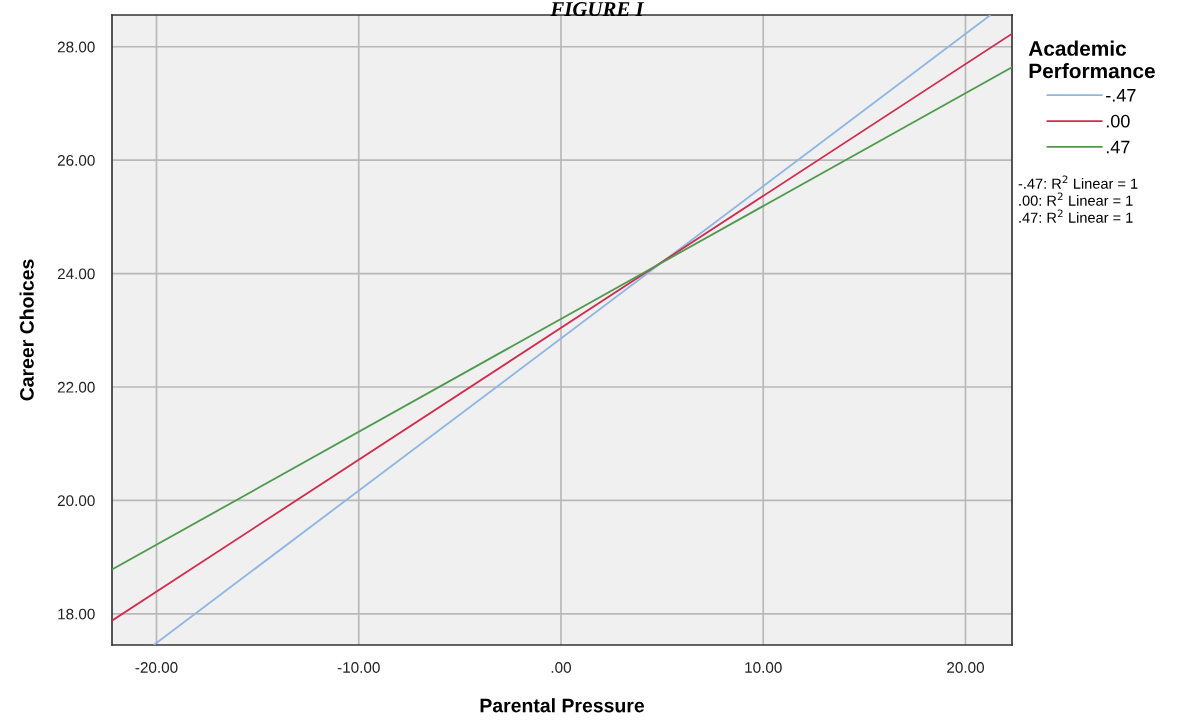  What do you see at coordinates (76, 160) in the screenshot?
I see `y-tick-label: 26.00` at bounding box center [76, 160].